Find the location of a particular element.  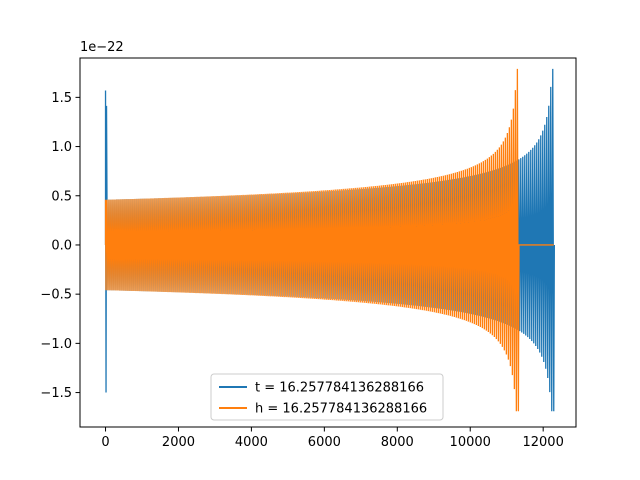

y-tick-label: 0.5 is located at coordinates (61, 196).